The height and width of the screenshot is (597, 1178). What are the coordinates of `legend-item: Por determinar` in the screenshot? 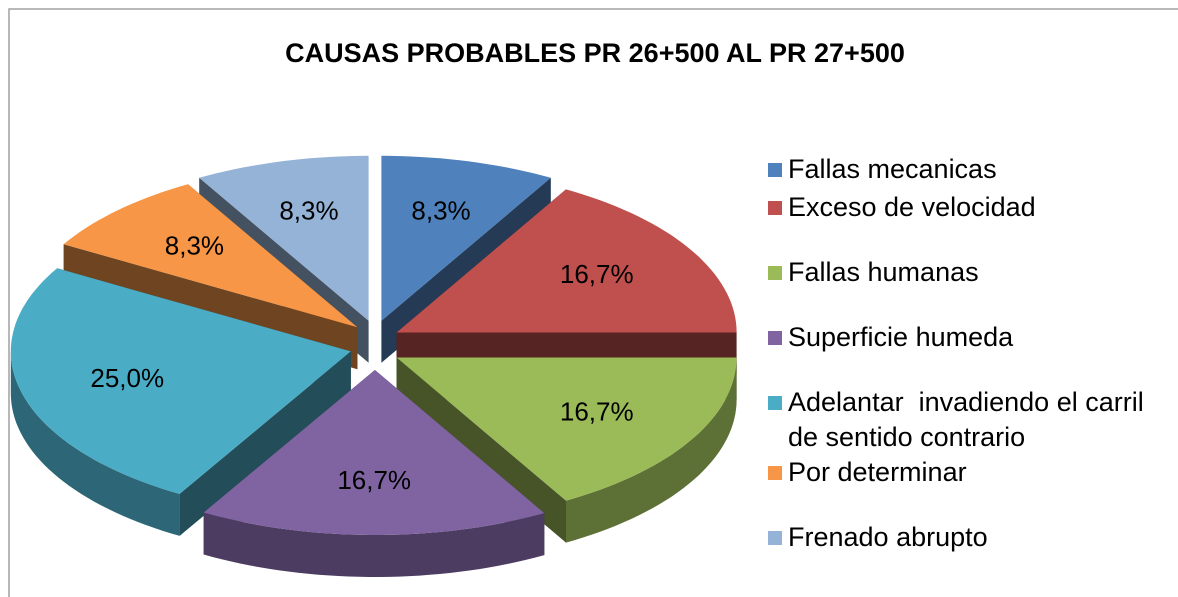 It's located at (968, 472).